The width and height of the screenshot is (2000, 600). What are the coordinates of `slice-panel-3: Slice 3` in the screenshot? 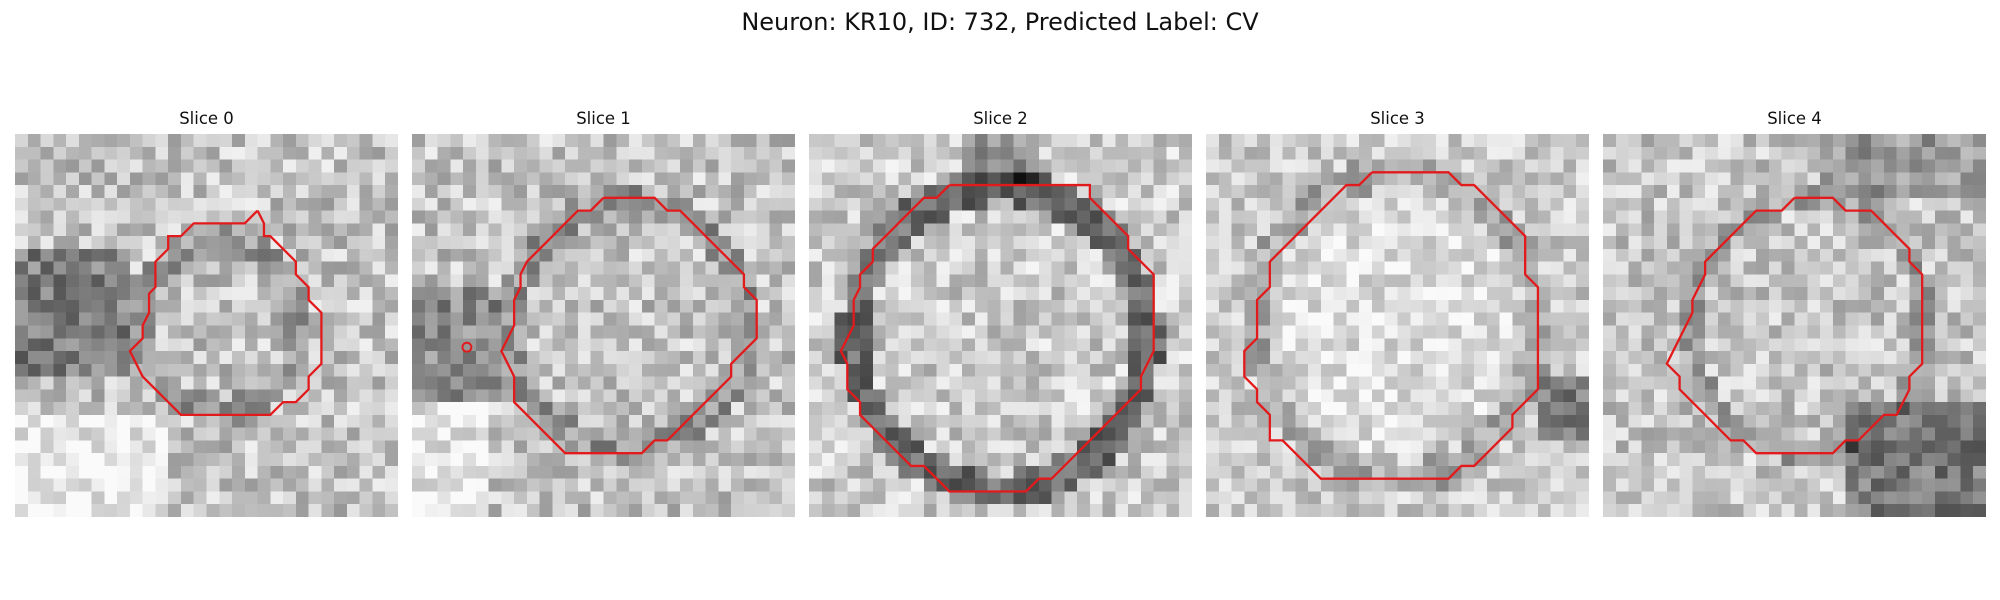 It's located at (1397, 312).